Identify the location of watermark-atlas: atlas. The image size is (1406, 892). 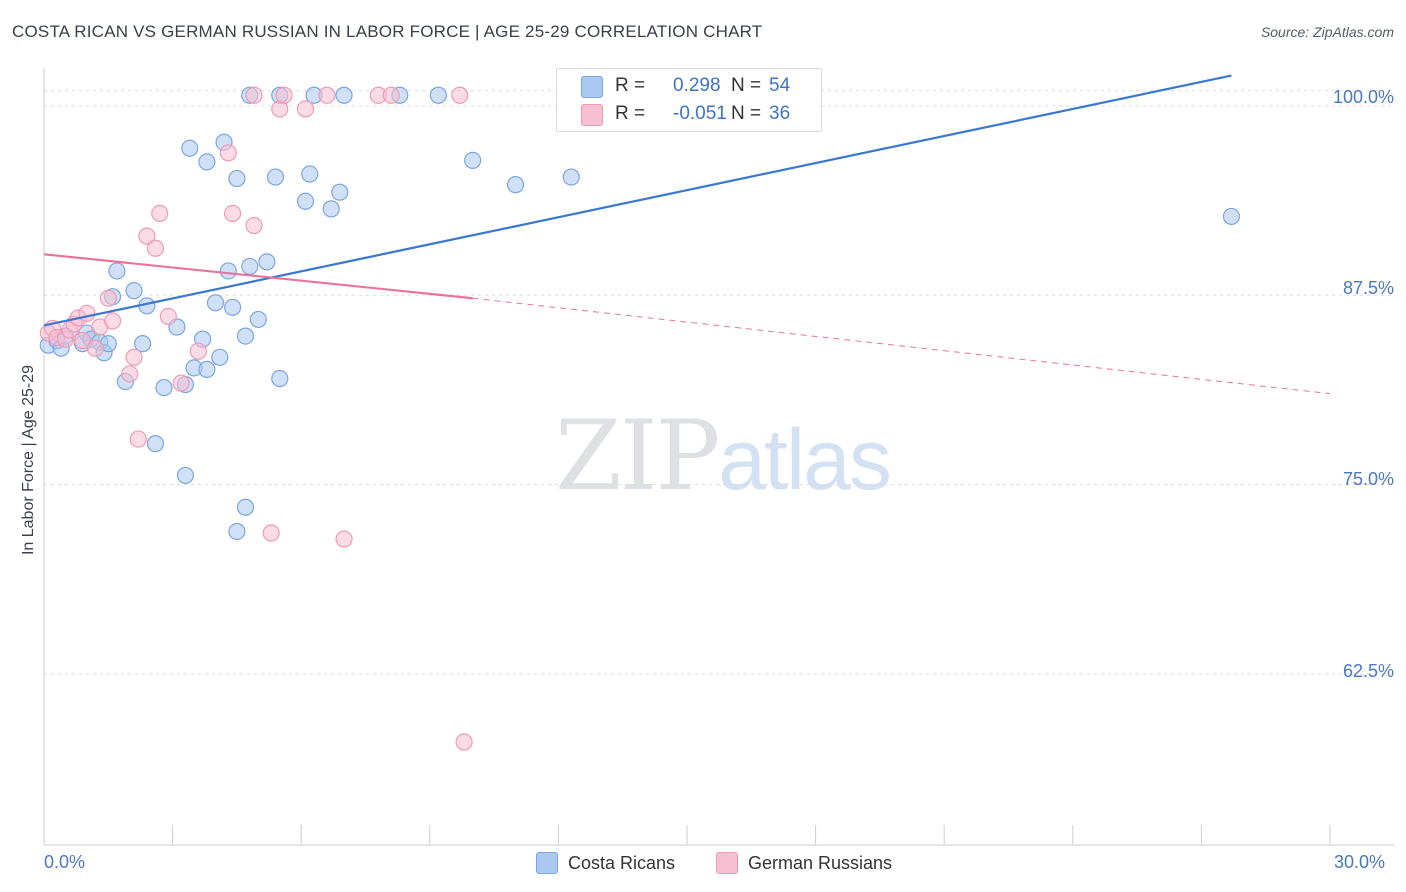
(805, 460).